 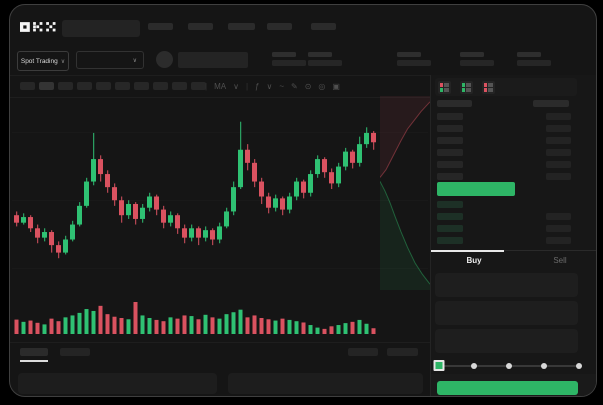 What do you see at coordinates (38, 27) in the screenshot?
I see `okx-logo` at bounding box center [38, 27].